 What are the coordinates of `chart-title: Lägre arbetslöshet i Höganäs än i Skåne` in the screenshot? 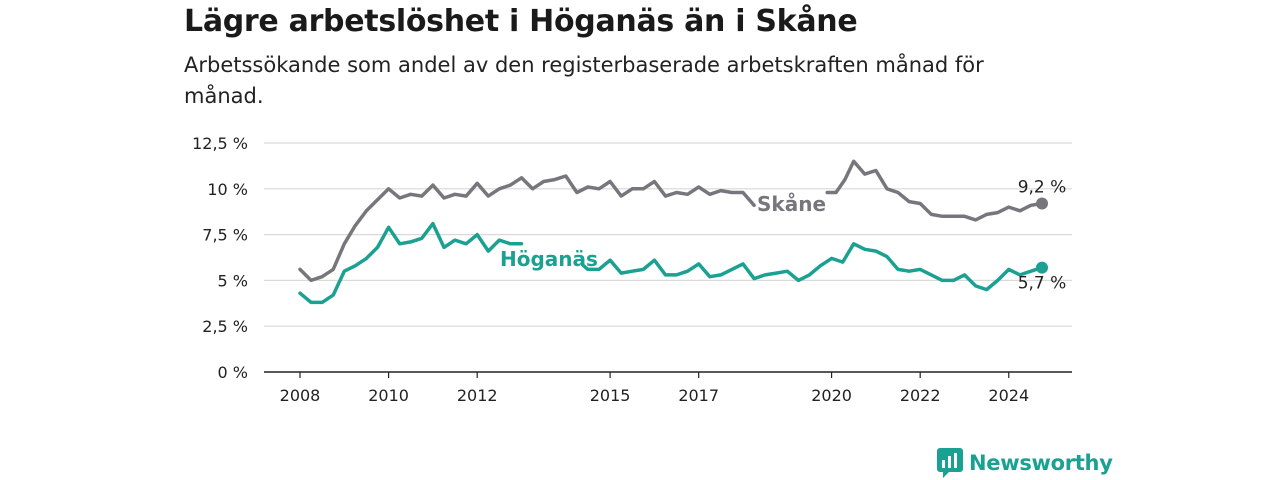 It's located at (521, 21).